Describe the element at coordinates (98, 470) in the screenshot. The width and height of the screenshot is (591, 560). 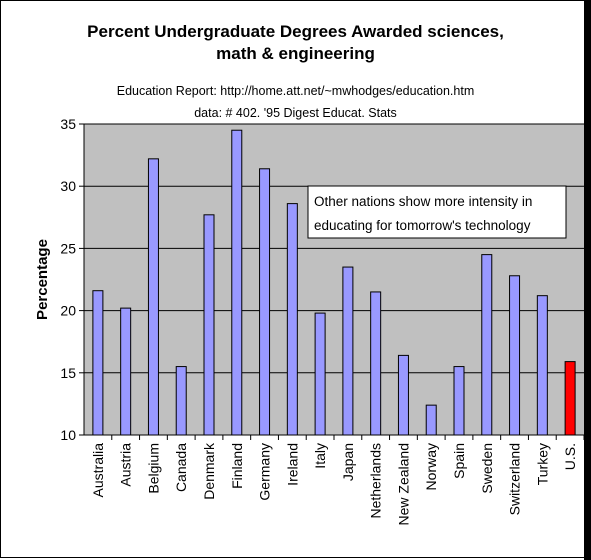
I see `x-tick-label: Australia` at that location.